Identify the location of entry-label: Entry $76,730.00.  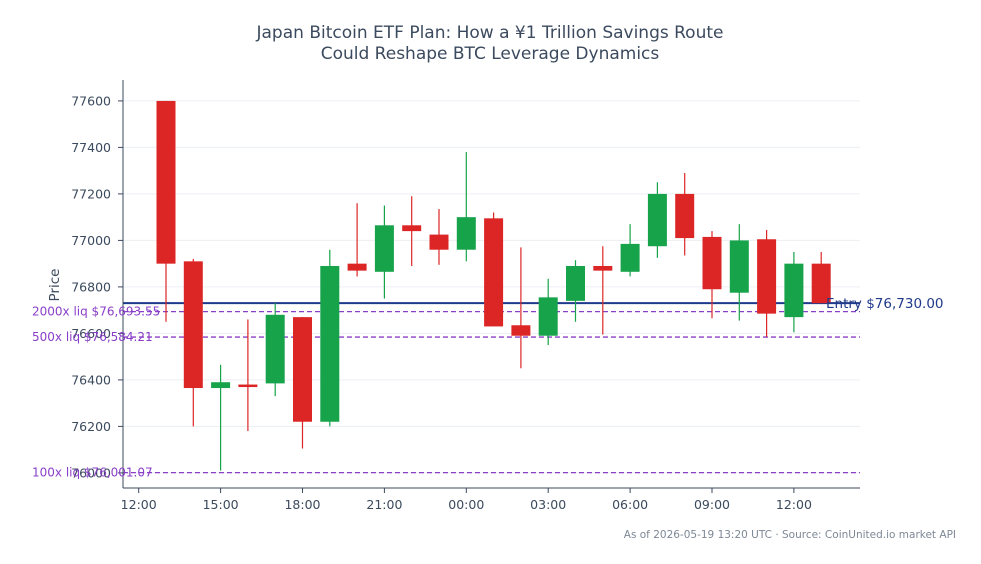
(885, 304).